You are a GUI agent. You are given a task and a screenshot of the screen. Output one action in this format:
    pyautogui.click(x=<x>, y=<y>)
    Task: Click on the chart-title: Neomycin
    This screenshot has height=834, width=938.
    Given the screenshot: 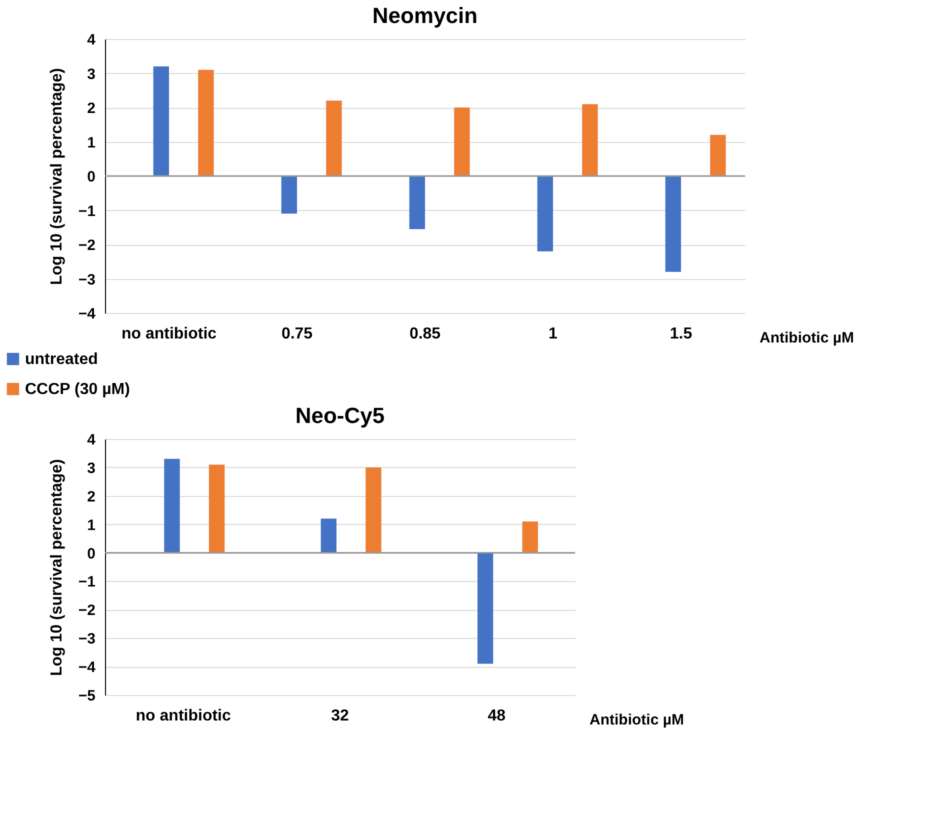 What is the action you would take?
    pyautogui.click(x=425, y=15)
    